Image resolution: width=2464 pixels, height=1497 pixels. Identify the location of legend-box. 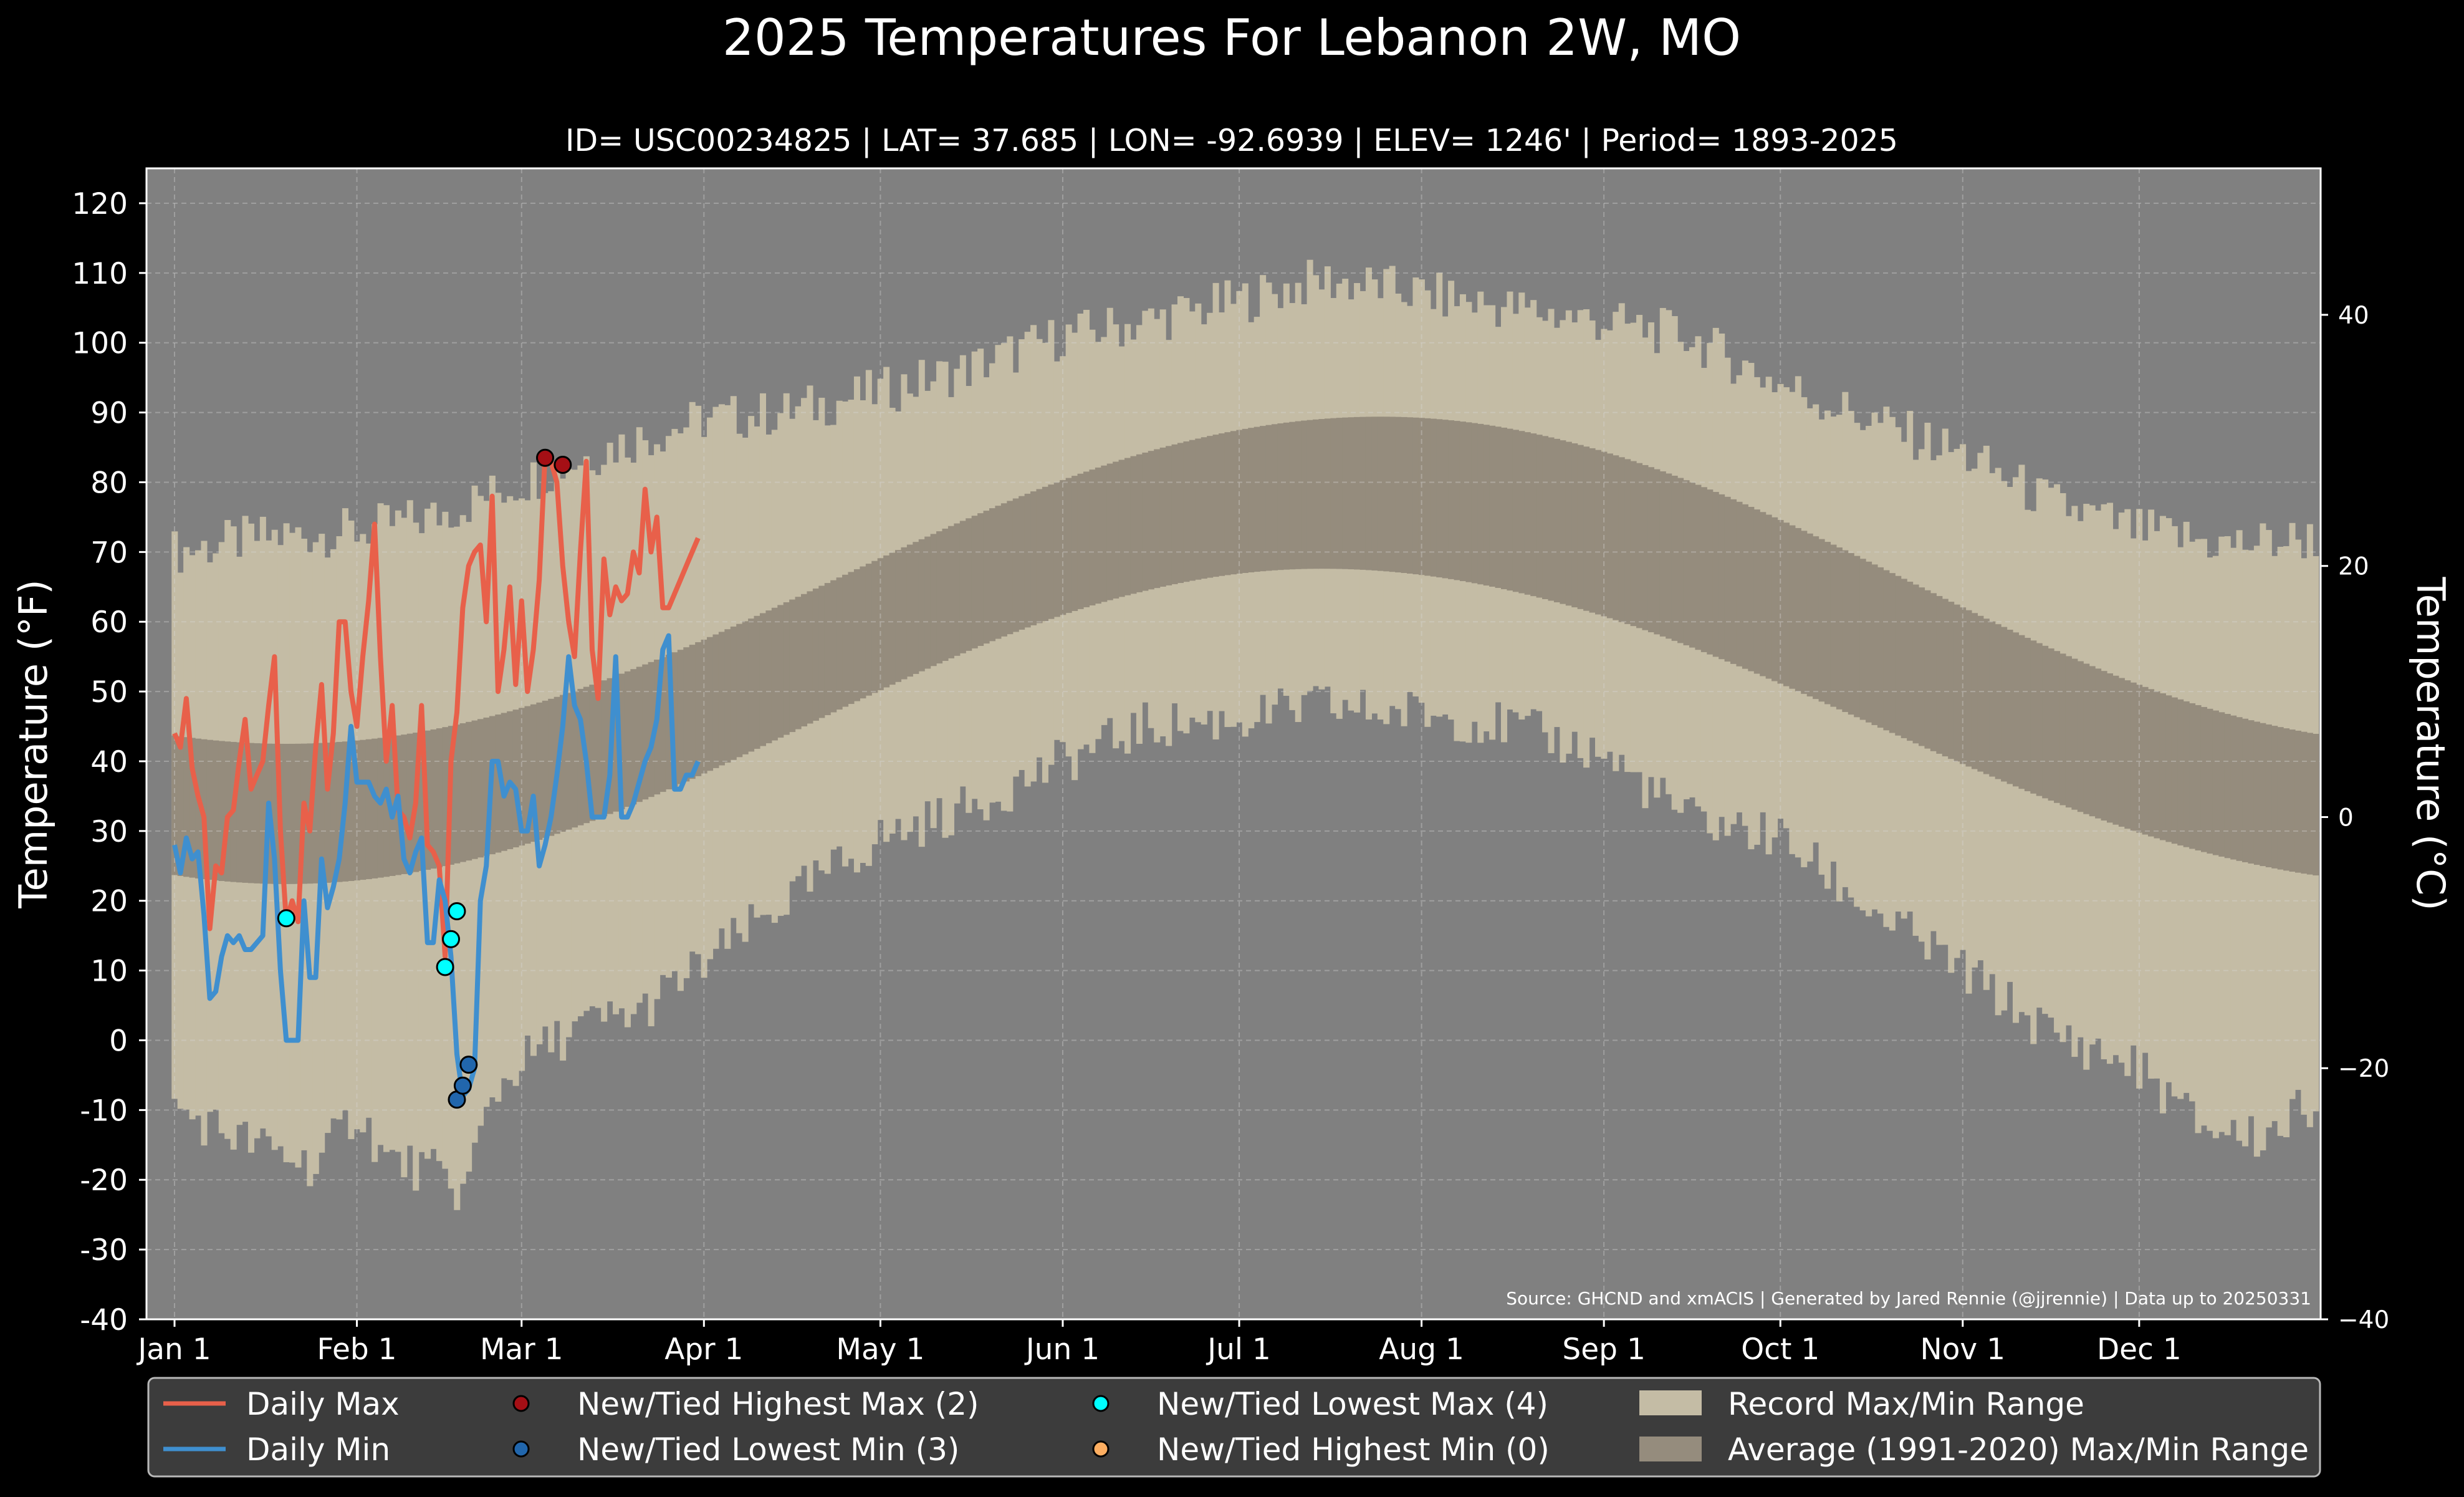
(1234, 1427).